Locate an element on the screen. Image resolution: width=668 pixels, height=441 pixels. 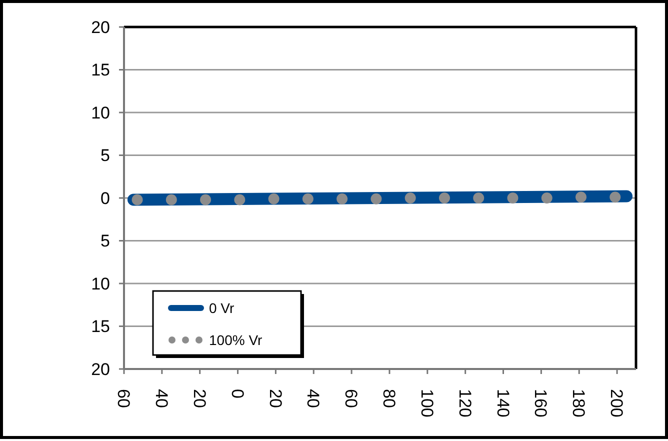
x-tick-label: 0 is located at coordinates (237, 393).